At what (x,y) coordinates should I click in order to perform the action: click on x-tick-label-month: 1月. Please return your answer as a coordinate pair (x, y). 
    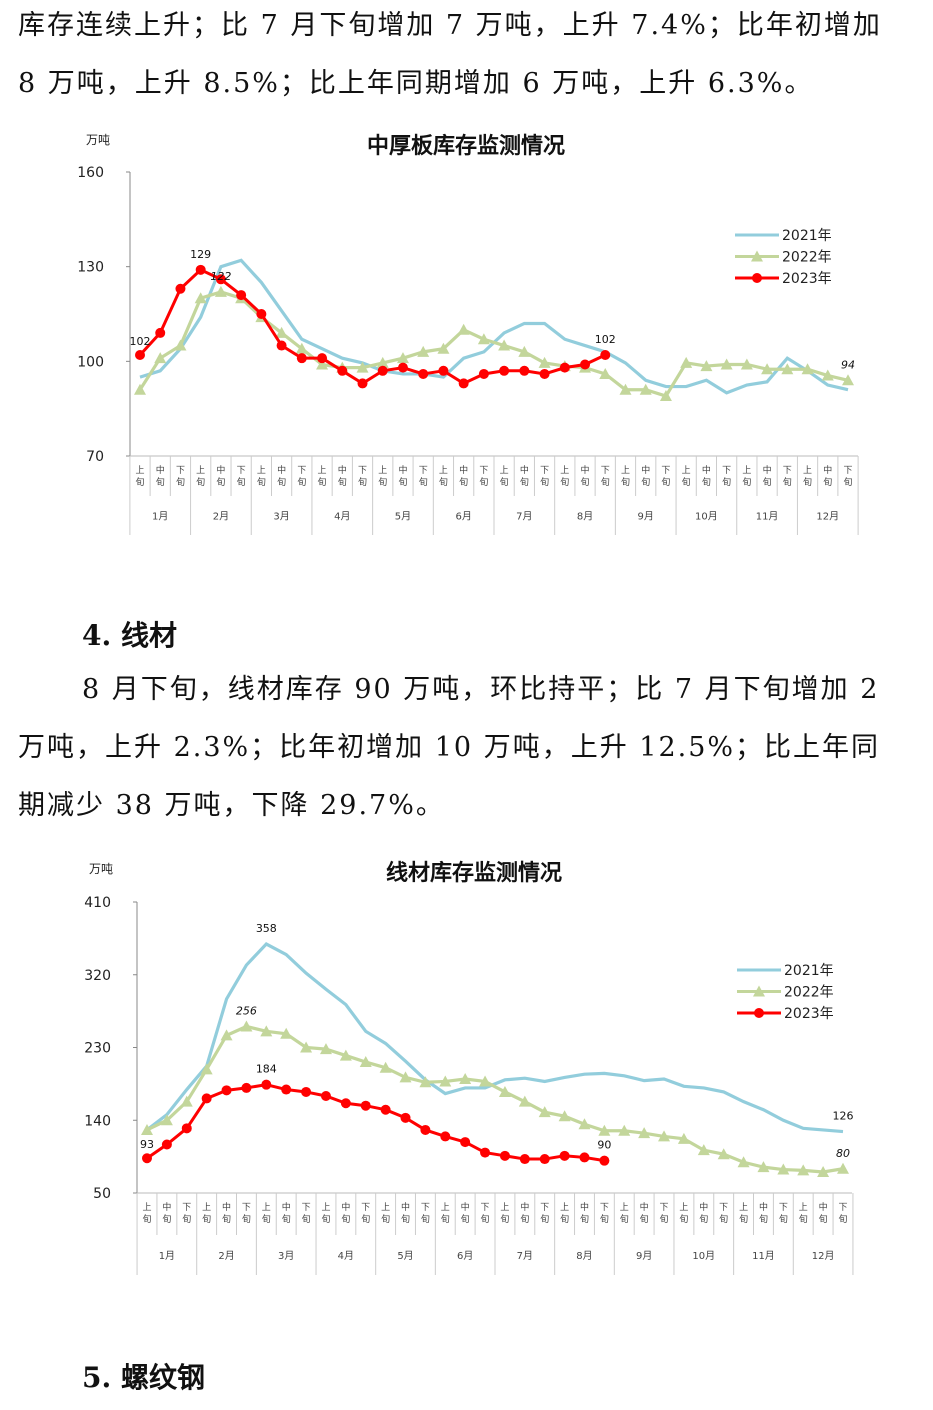
    Looking at the image, I should click on (167, 1256).